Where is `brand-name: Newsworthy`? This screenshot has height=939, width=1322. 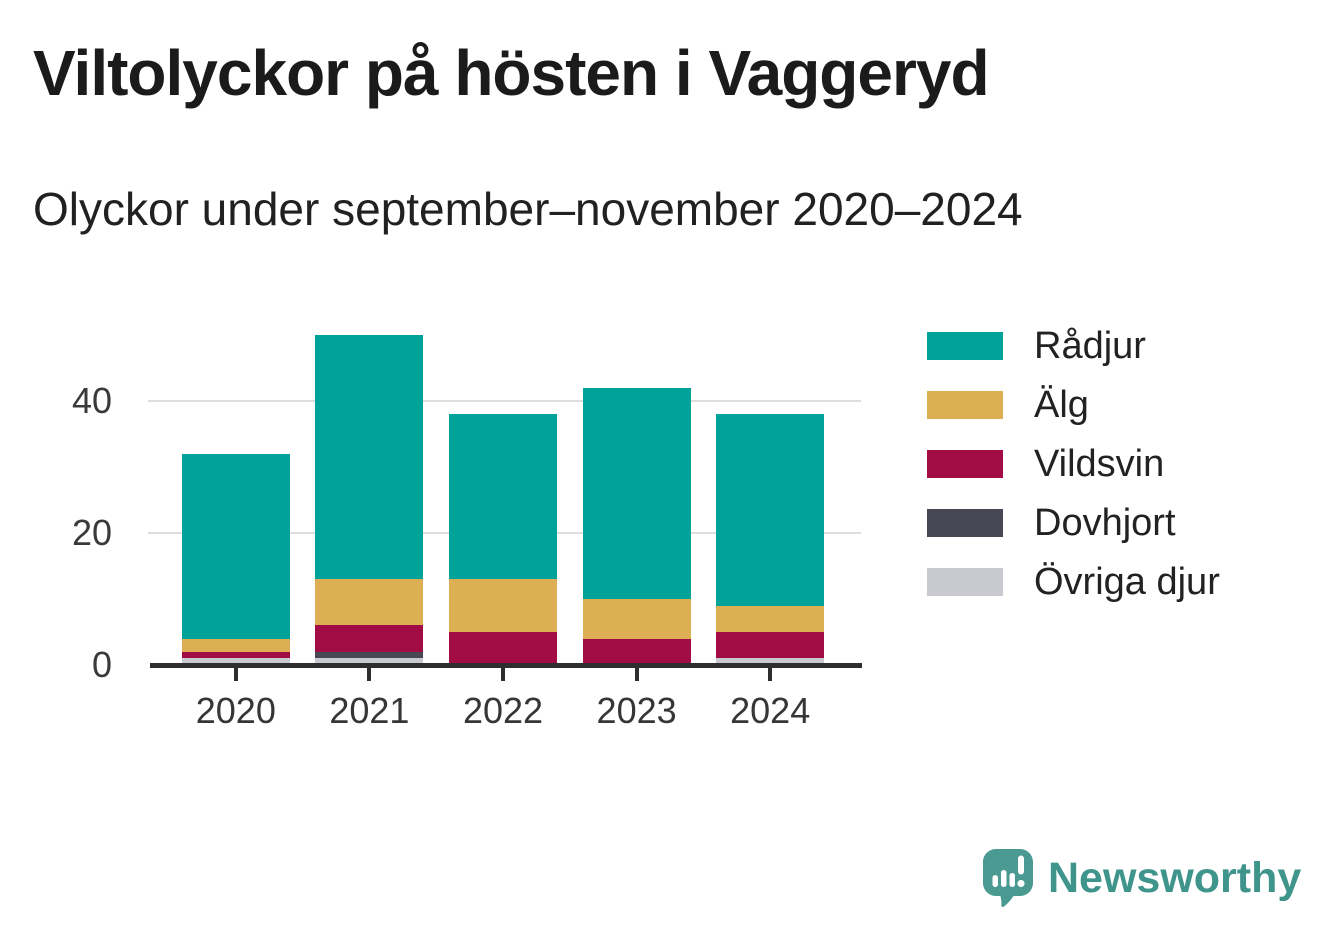
brand-name: Newsworthy is located at coordinates (1175, 878).